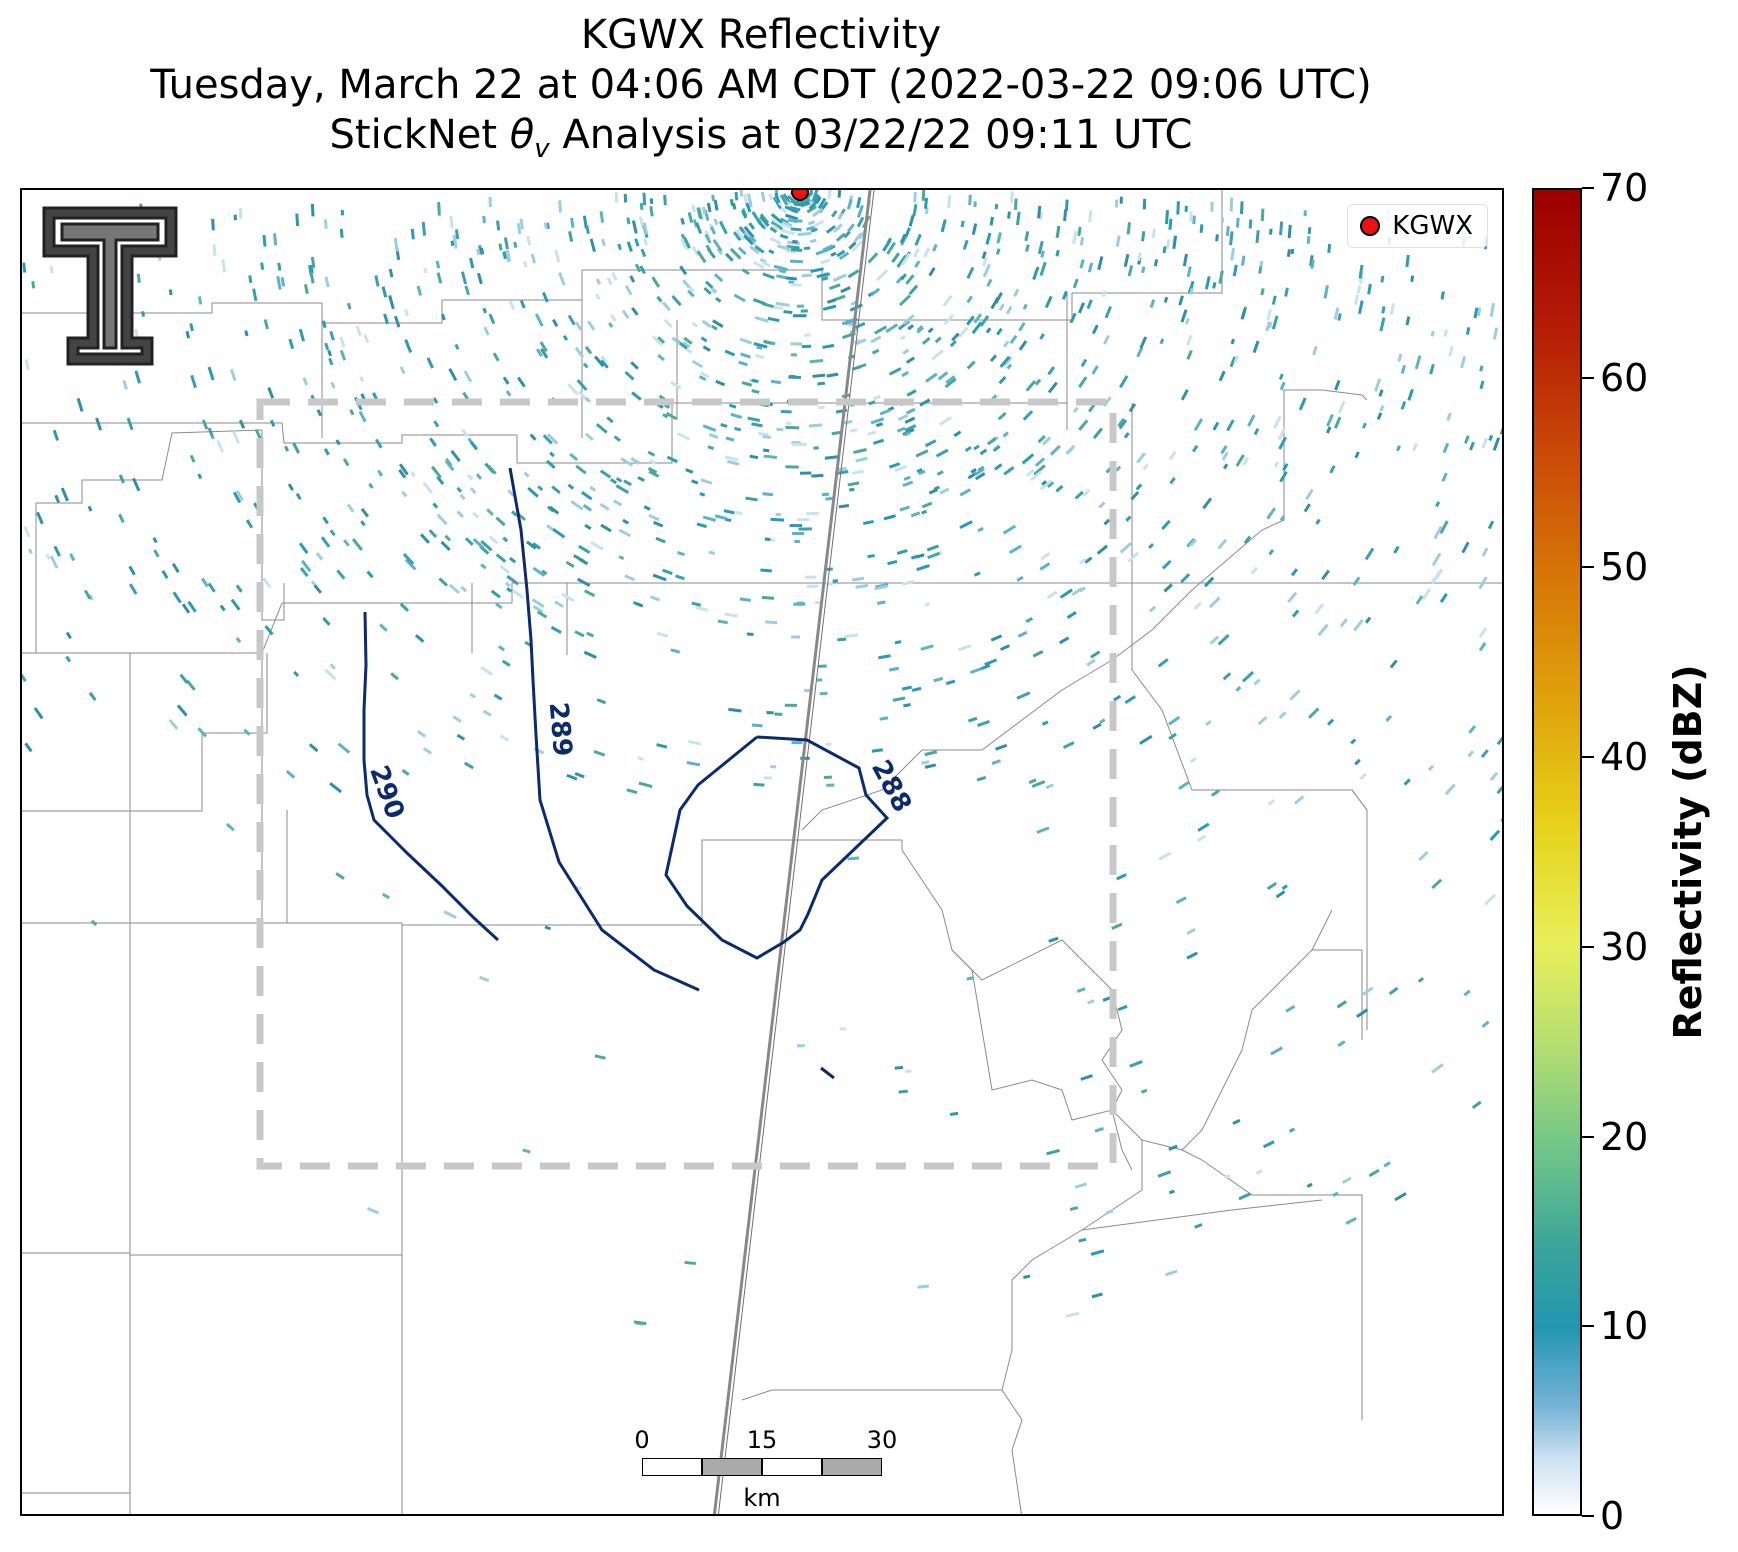 The width and height of the screenshot is (1738, 1552). Describe the element at coordinates (891, 786) in the screenshot. I see `contour-label: 288` at that location.